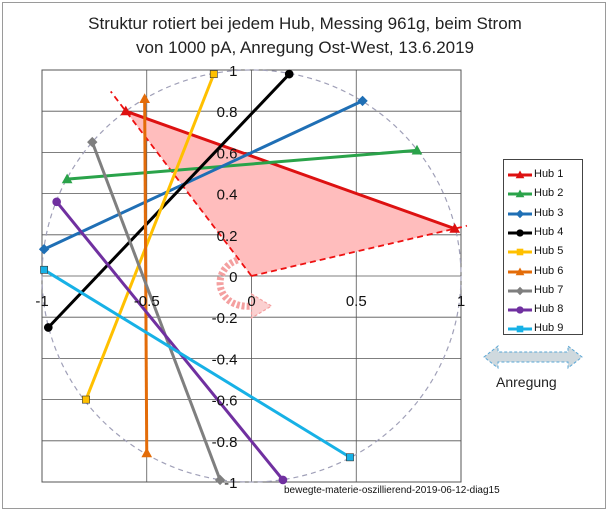 The image size is (610, 513). Describe the element at coordinates (533, 357) in the screenshot. I see `excitation-double-arrow` at that location.